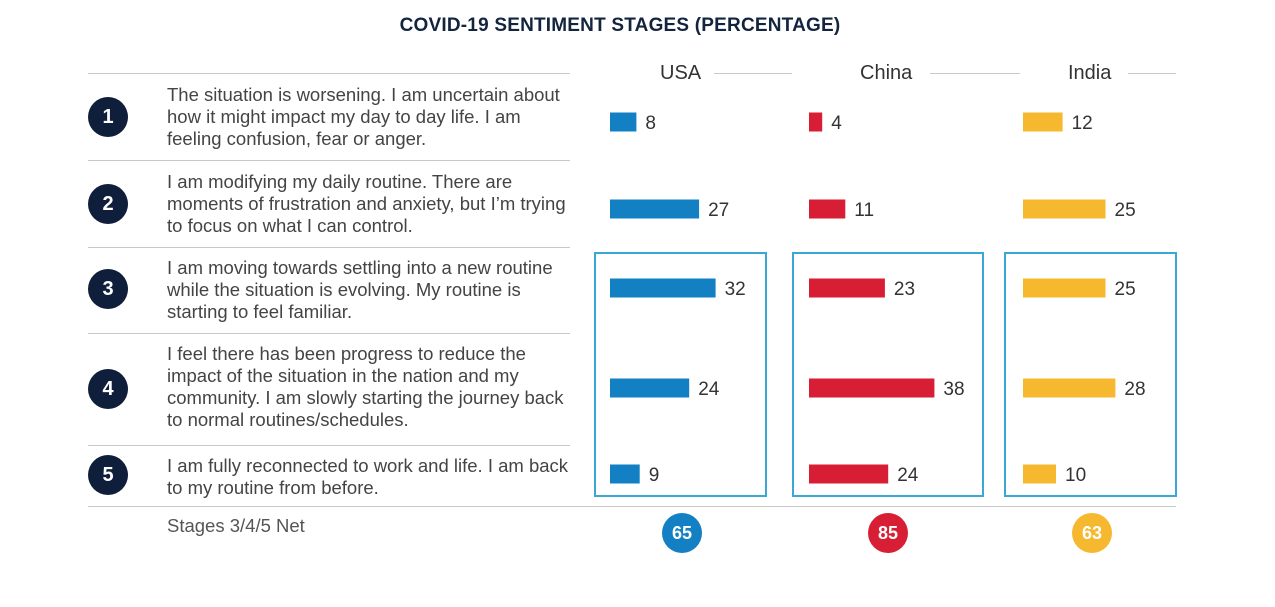 This screenshot has width=1275, height=607. I want to click on bar-value-label: 11, so click(864, 210).